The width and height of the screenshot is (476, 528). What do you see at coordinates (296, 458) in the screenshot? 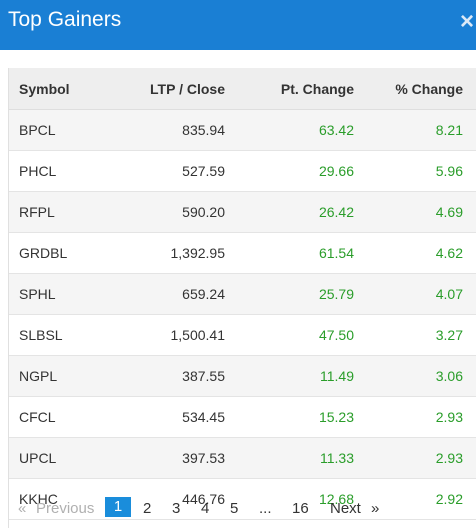
I see `pt-change-cell: 11.33` at bounding box center [296, 458].